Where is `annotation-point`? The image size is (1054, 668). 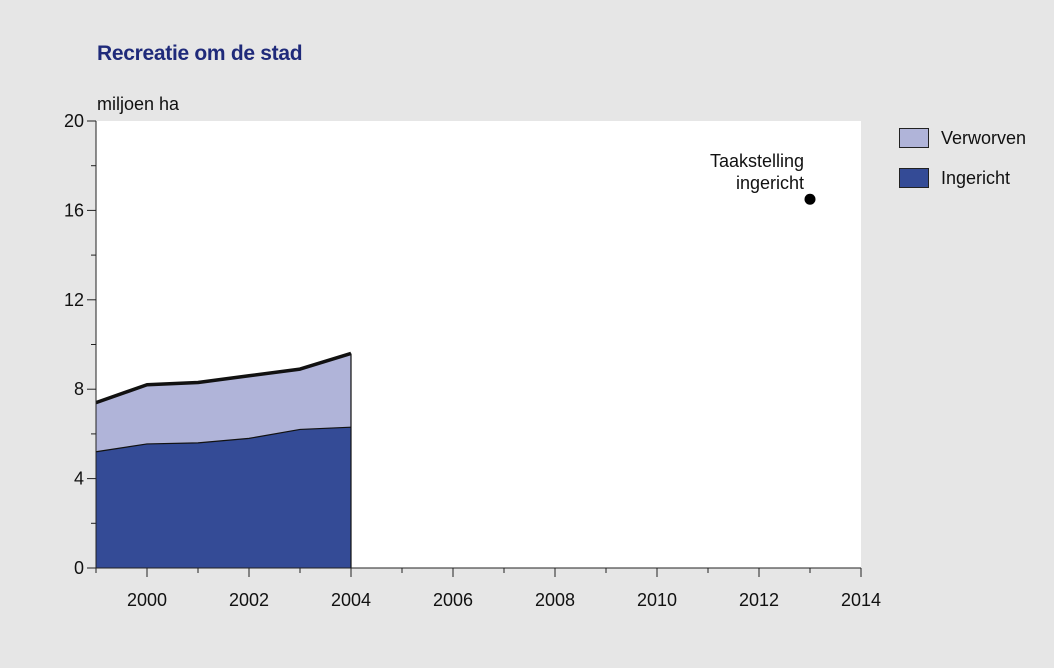 annotation-point is located at coordinates (810, 199).